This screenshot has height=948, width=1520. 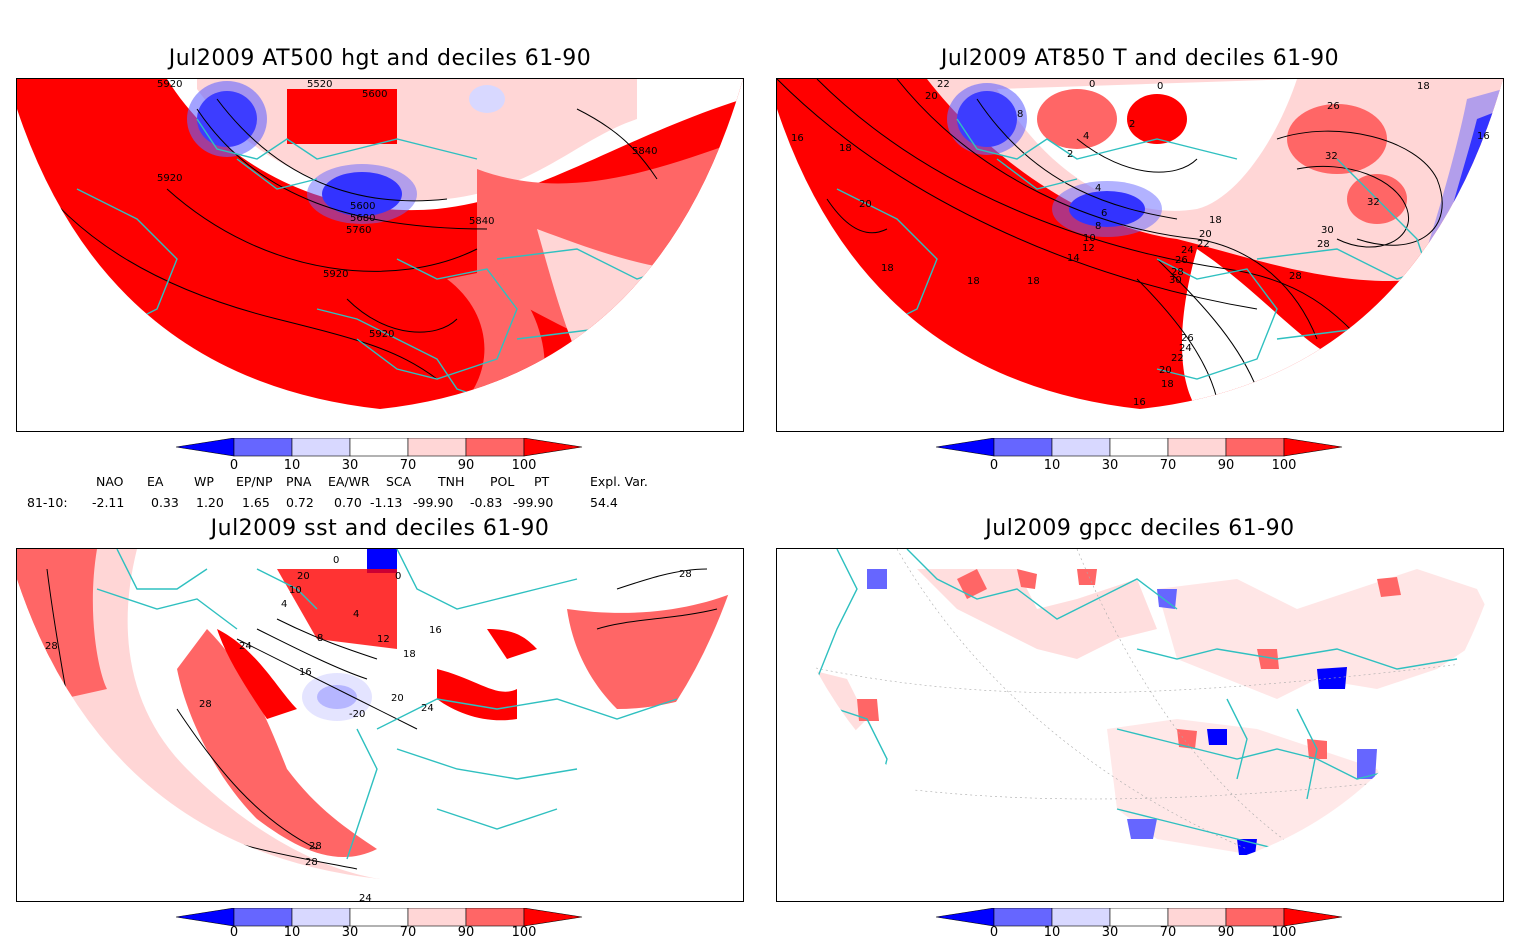 What do you see at coordinates (1073, 258) in the screenshot?
I see `contour-label: 14` at bounding box center [1073, 258].